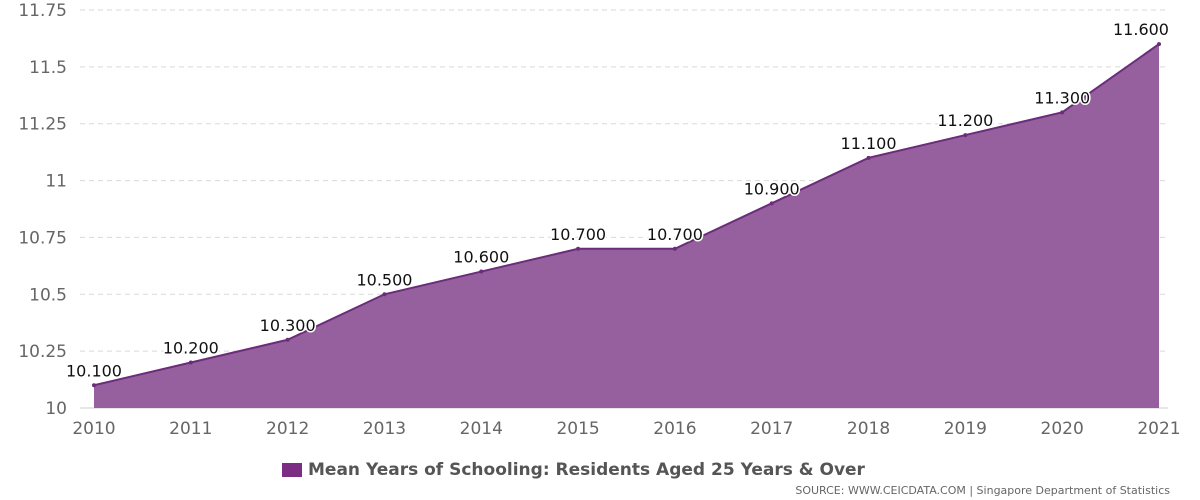  Describe the element at coordinates (42, 238) in the screenshot. I see `y-tick-label: 10.75` at that location.